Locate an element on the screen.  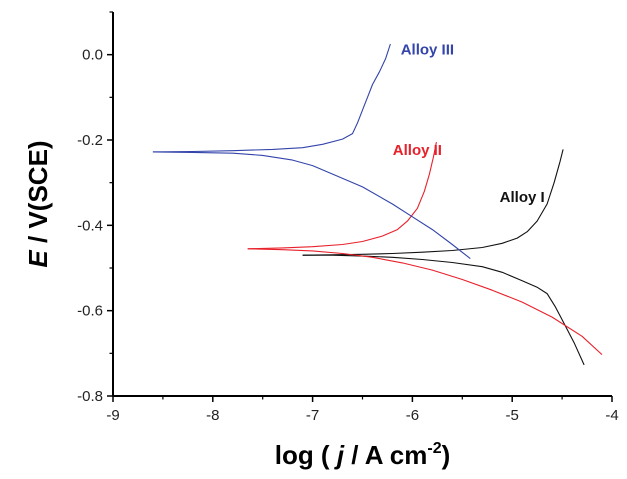
series-labels: Alloy III Alloy II Alloy I is located at coordinates (469, 124).